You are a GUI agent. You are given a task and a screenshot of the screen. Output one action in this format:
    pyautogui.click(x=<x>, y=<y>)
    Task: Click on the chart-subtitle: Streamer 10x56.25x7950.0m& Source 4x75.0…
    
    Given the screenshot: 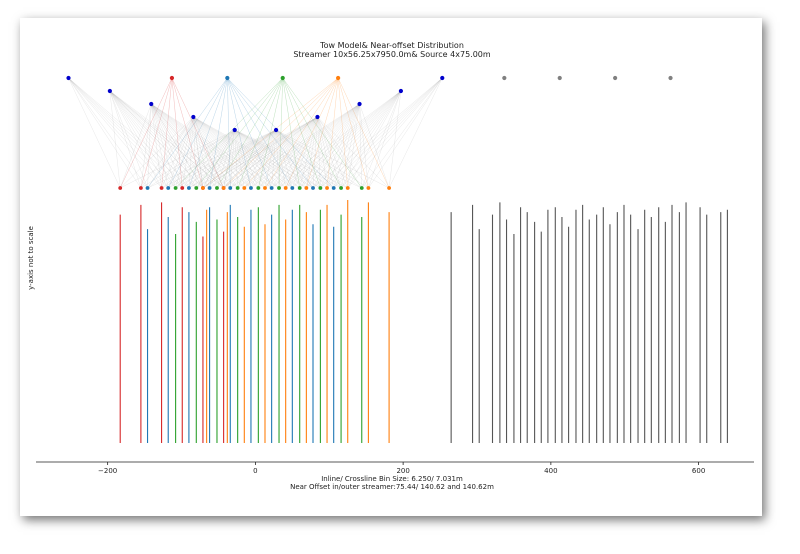 What is the action you would take?
    pyautogui.click(x=392, y=54)
    